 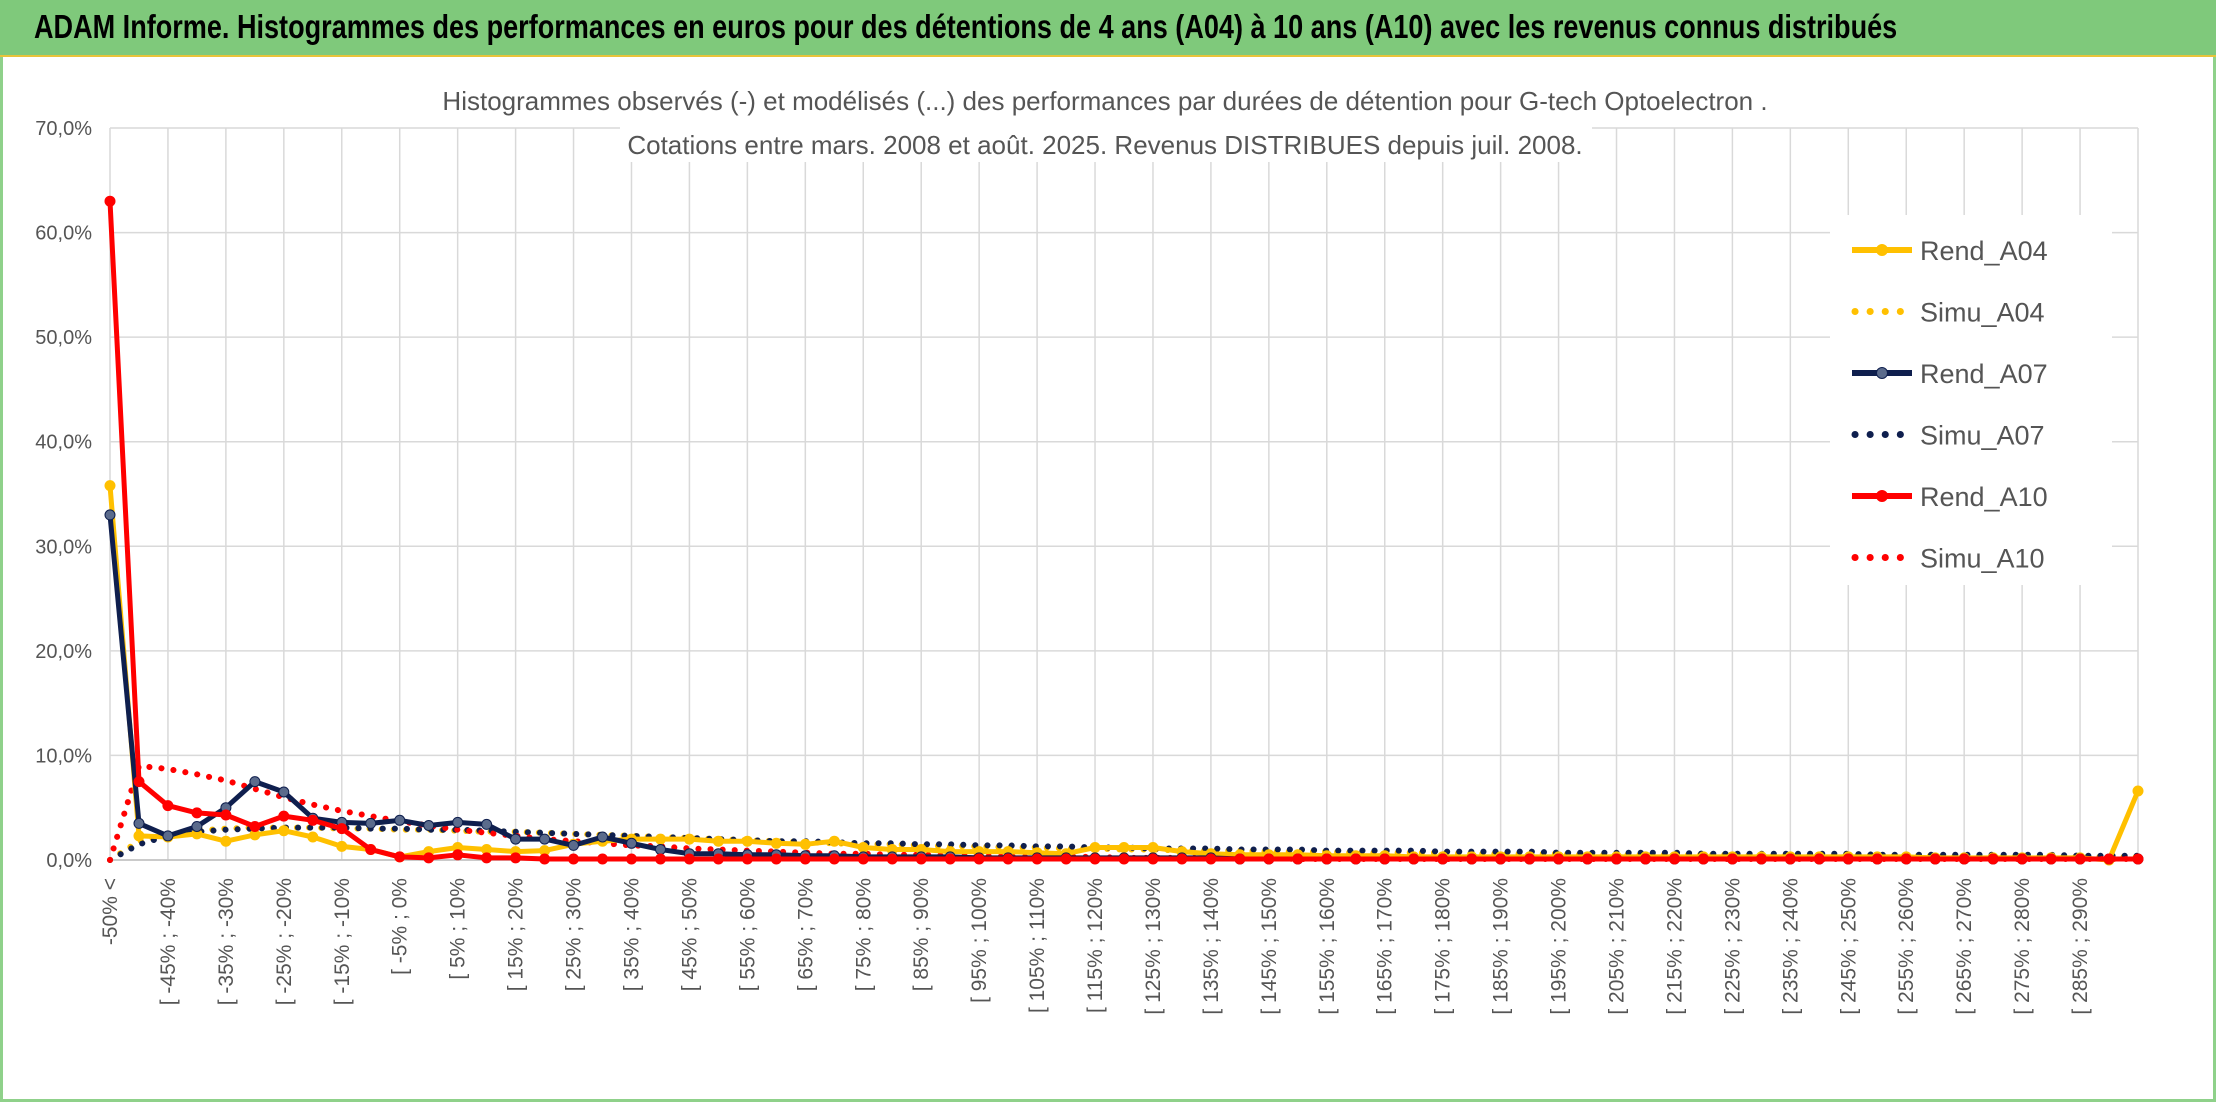 What do you see at coordinates (1559, 946) in the screenshot?
I see `x-tick-label: [ 195% ; 200%` at bounding box center [1559, 946].